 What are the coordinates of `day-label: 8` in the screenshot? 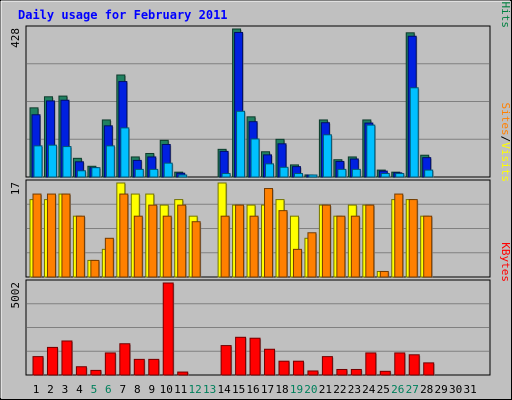 It's located at (137, 389).